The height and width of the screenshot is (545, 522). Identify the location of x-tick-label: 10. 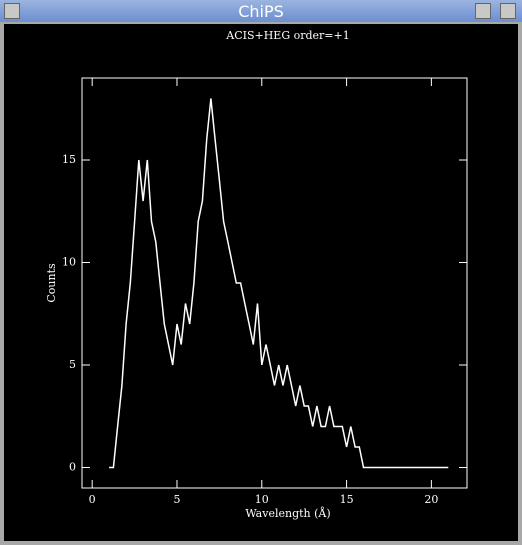
(262, 499).